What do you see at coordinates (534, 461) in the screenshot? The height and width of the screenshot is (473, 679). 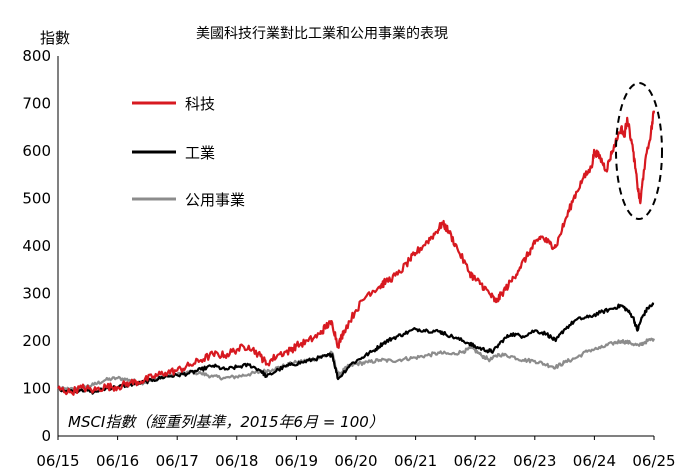 I see `x-tick-label: 06/23` at bounding box center [534, 461].